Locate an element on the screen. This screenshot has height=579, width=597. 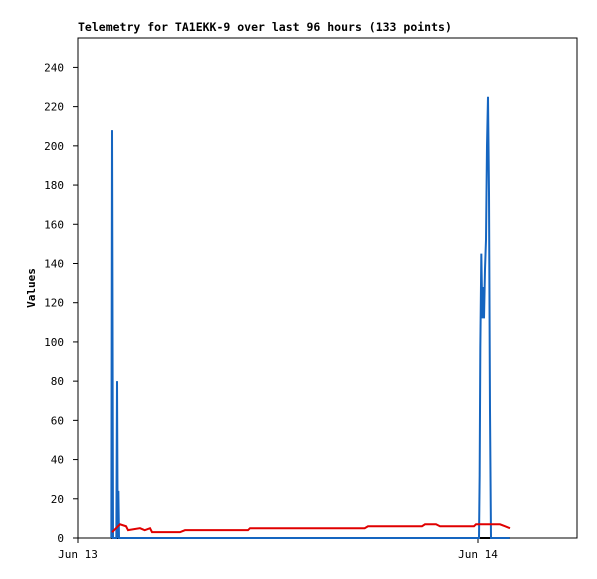
y-tick-label: 100 is located at coordinates (54, 342).